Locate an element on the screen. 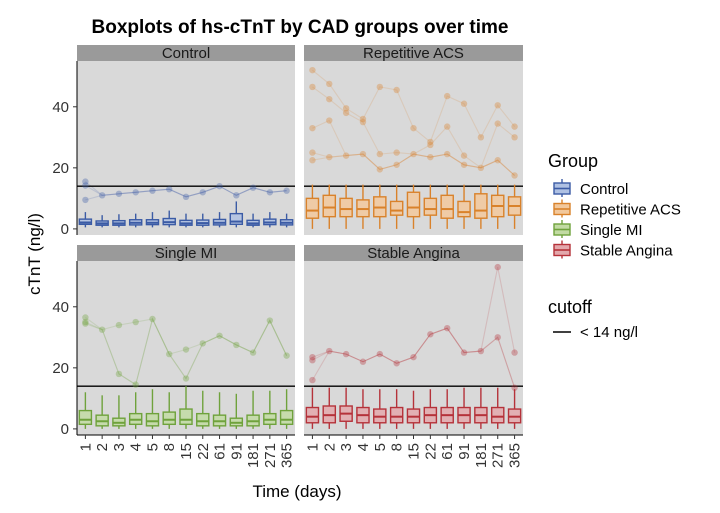 The width and height of the screenshot is (720, 513). x-tick-label: 5 is located at coordinates (153, 447).